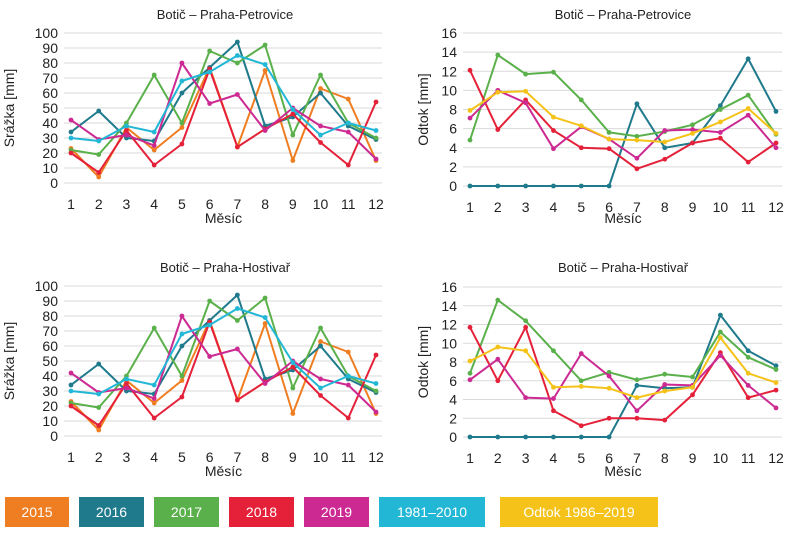  I want to click on series-odtok, so click(623, 368).